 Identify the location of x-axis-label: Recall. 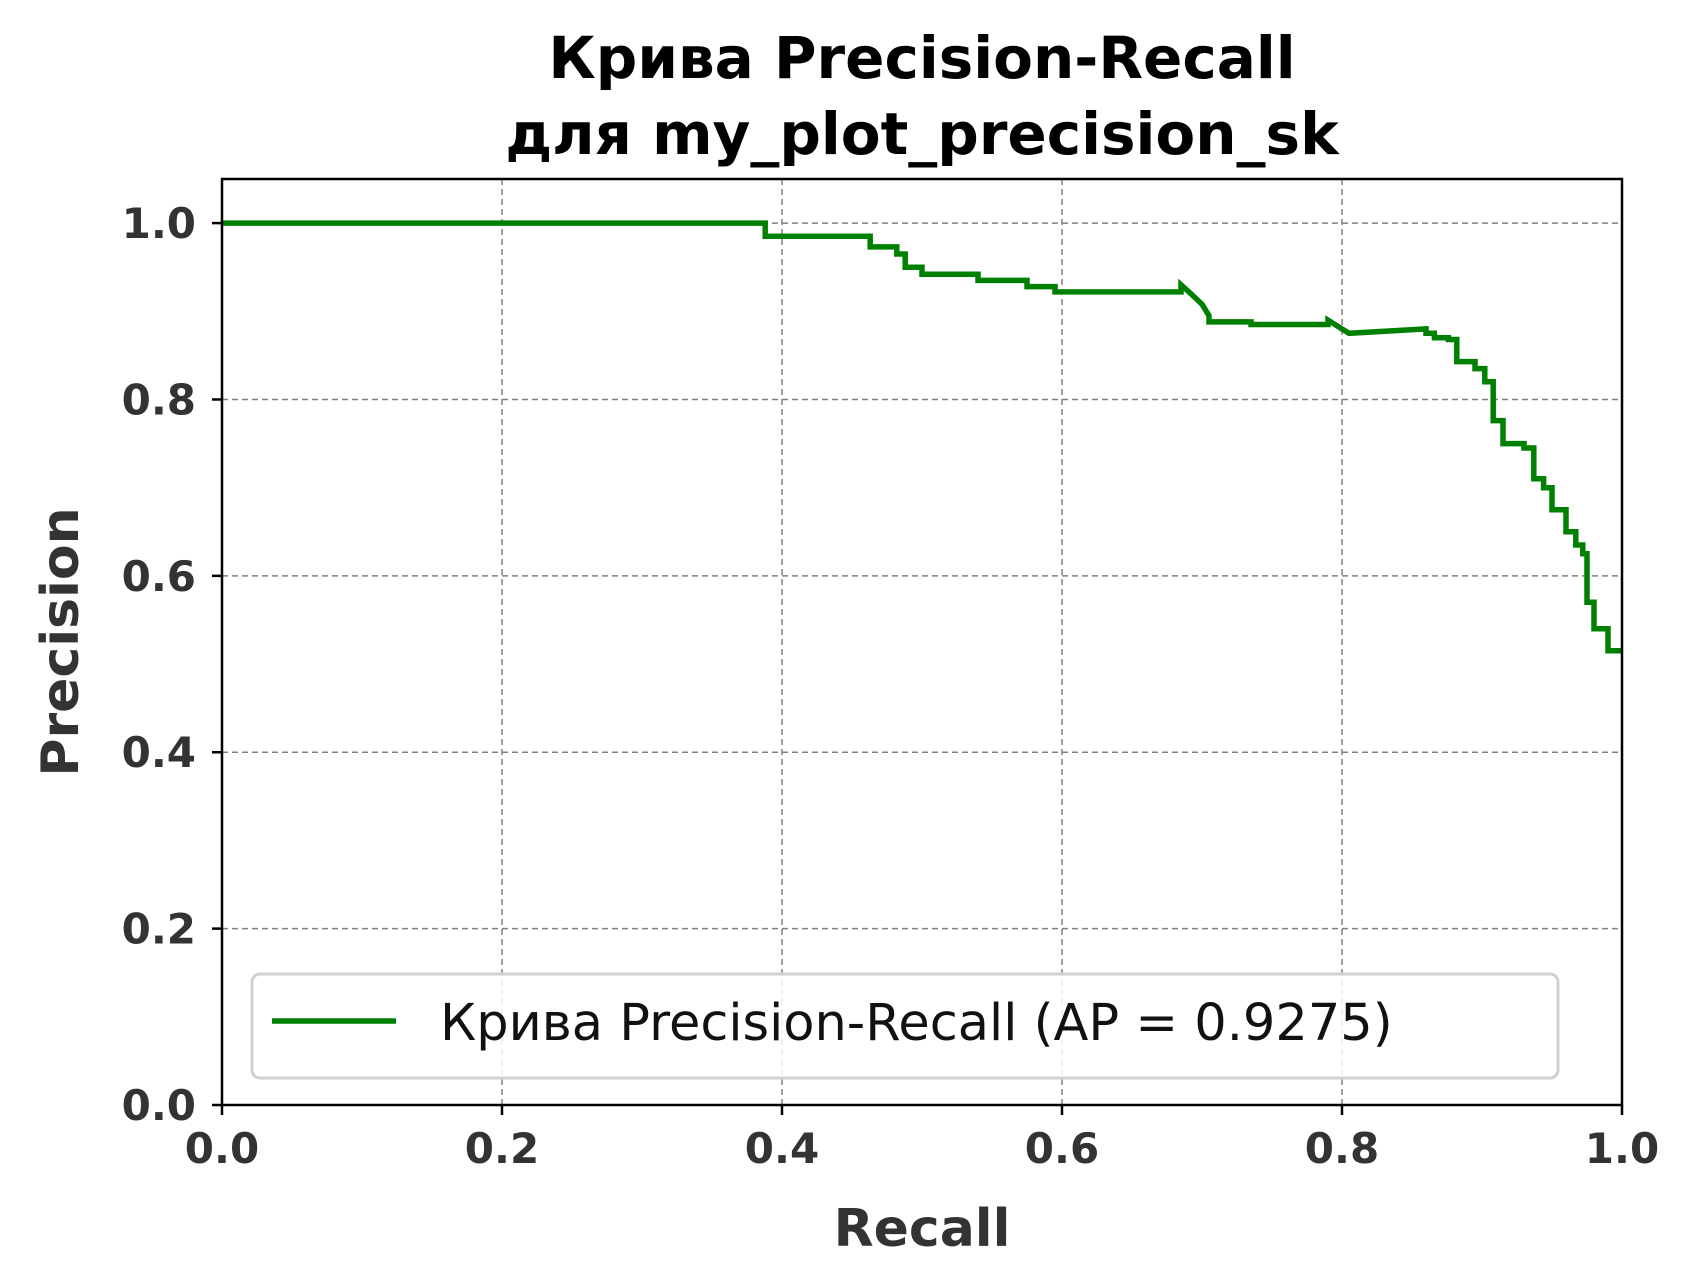
(922, 1229).